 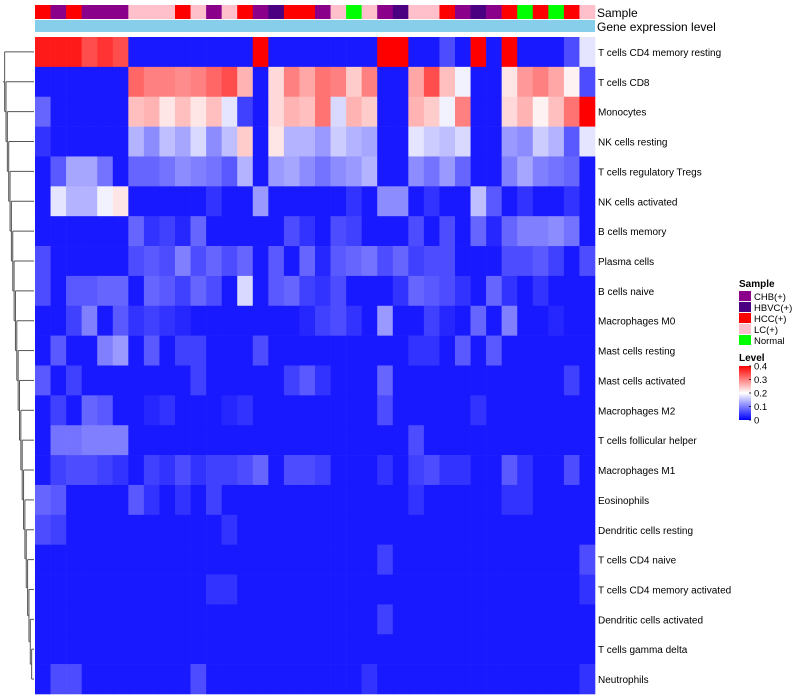 What do you see at coordinates (637, 322) in the screenshot?
I see `row-label: Macrophages M0` at bounding box center [637, 322].